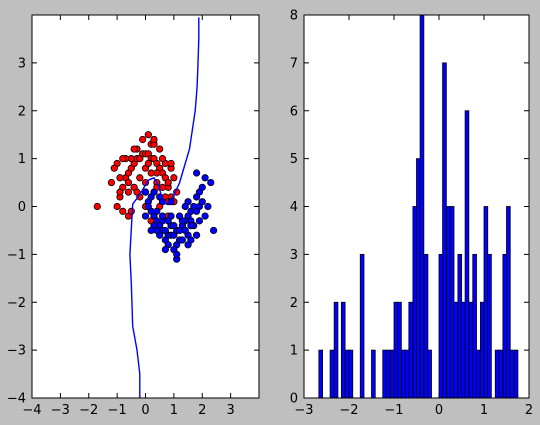 The height and width of the screenshot is (425, 540). Describe the element at coordinates (117, 410) in the screenshot. I see `scatter-x-tick-label: −1` at that location.